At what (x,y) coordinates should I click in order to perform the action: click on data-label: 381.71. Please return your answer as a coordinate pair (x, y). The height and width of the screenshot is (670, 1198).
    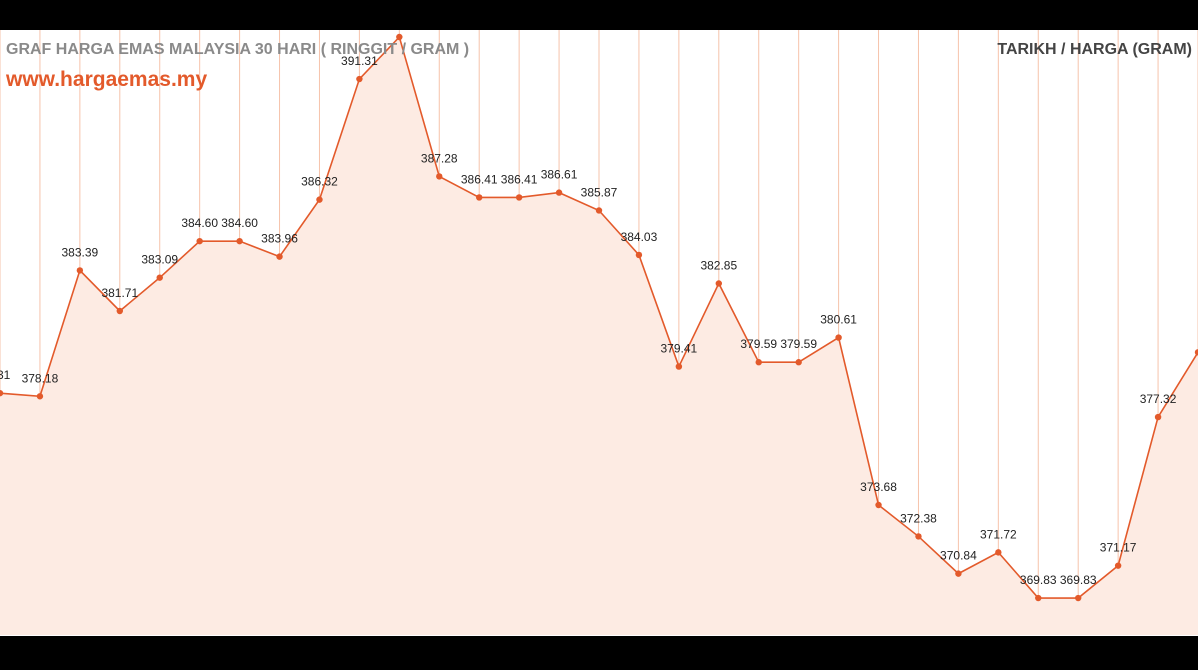
    Looking at the image, I should click on (119, 293).